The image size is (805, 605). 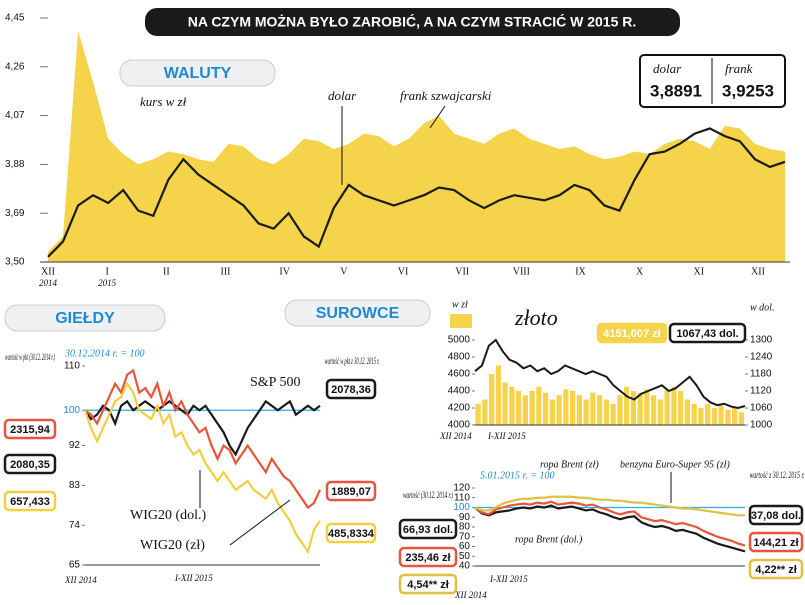 I want to click on value-box-label: 144,21 zł, so click(x=775, y=543).